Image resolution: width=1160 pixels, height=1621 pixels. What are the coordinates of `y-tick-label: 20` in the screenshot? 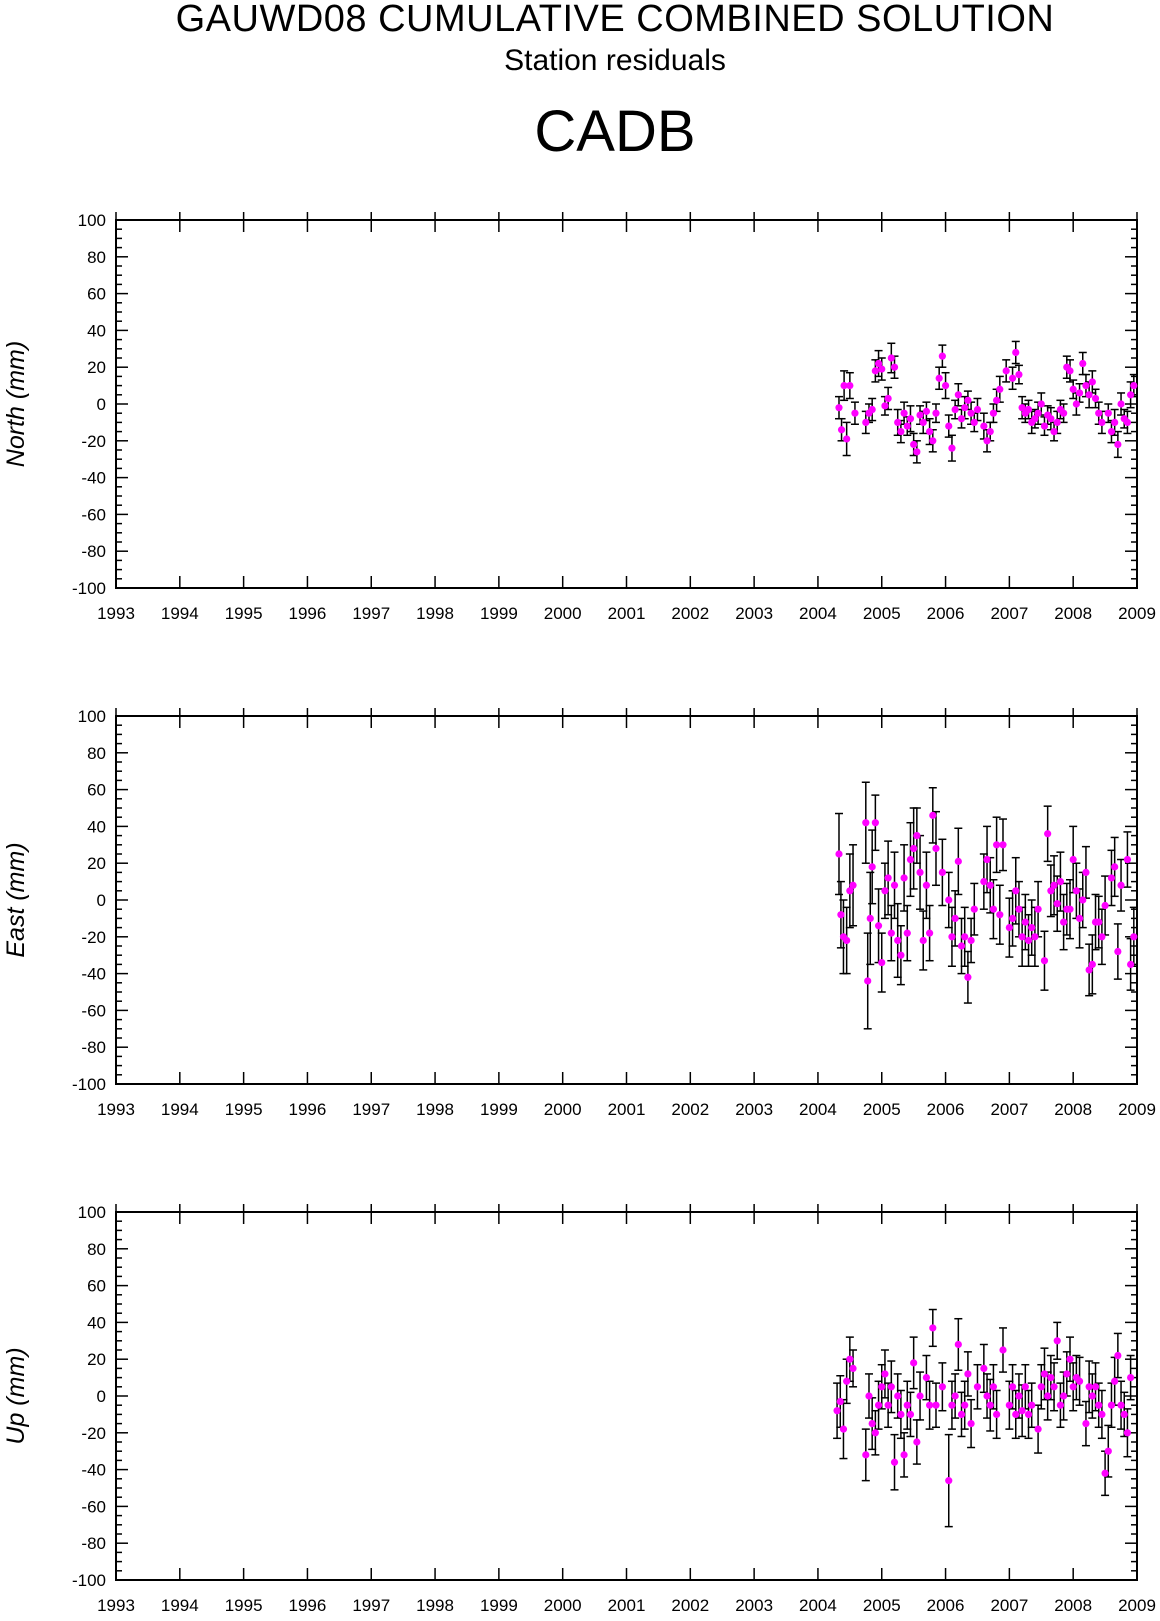 It's located at (96, 367).